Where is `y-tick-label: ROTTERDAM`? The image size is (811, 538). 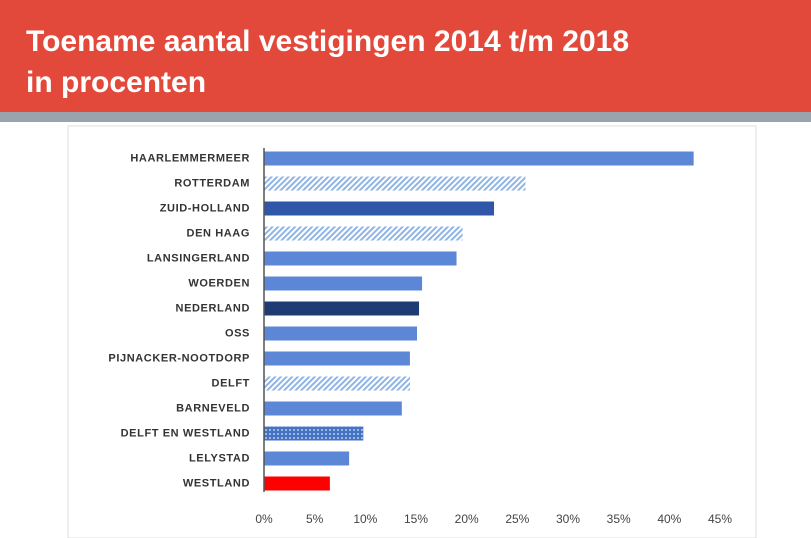
y-tick-label: ROTTERDAM is located at coordinates (212, 183).